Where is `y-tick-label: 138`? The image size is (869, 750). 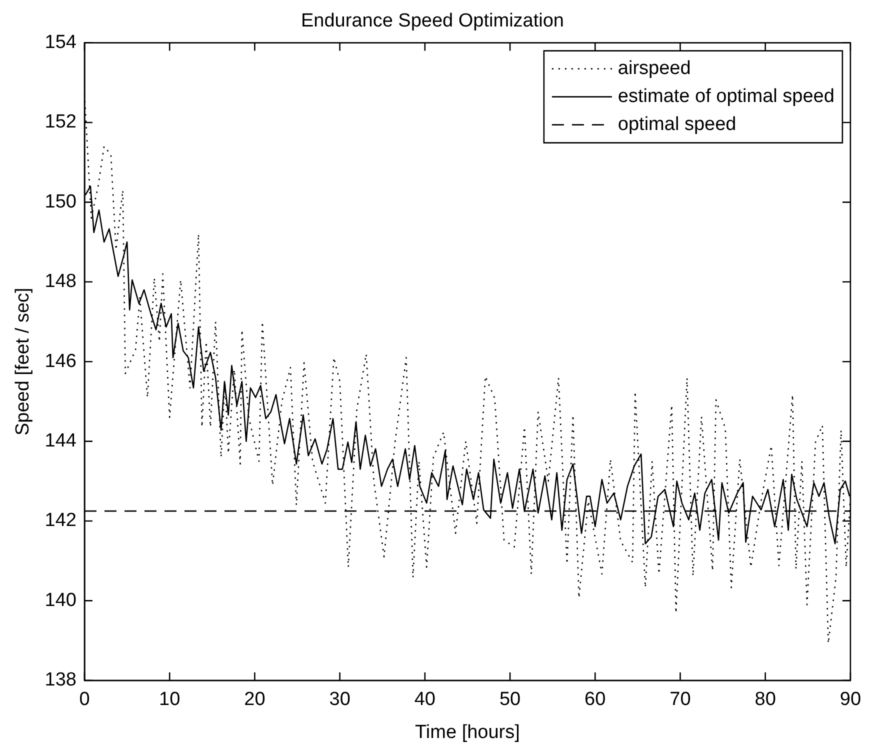 y-tick-label: 138 is located at coordinates (60, 680).